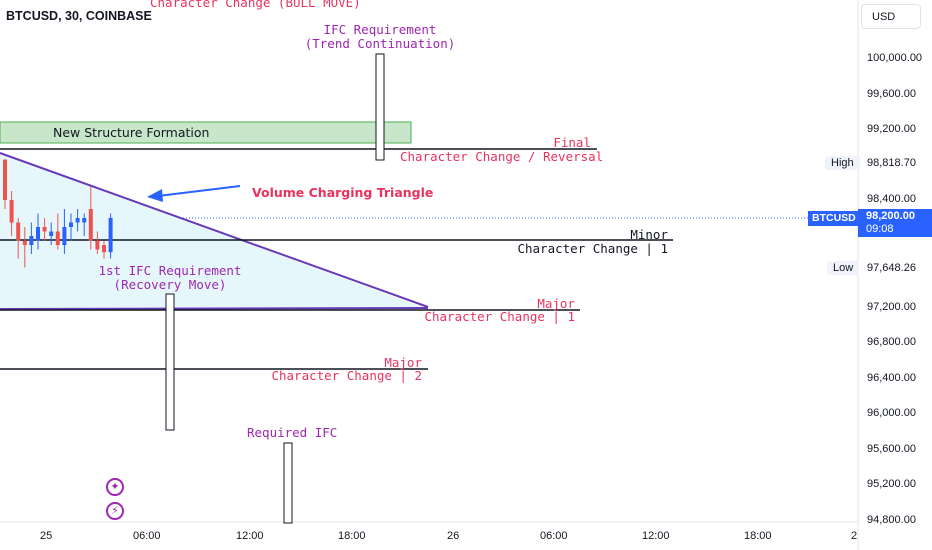 The height and width of the screenshot is (550, 932). Describe the element at coordinates (499, 316) in the screenshot. I see `major1-label-2: Character Change | 1` at that location.